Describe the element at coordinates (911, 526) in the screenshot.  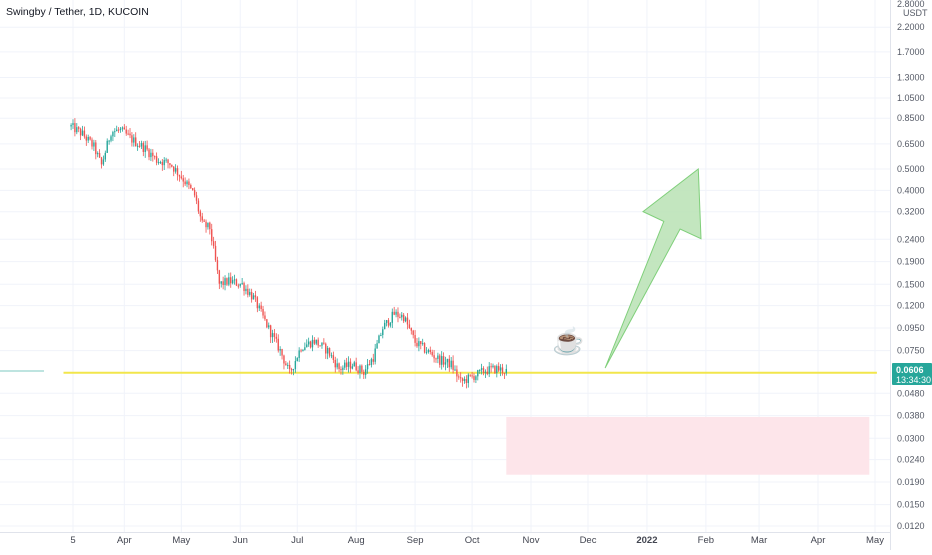
I see `y-tick-label: 0.0120` at that location.